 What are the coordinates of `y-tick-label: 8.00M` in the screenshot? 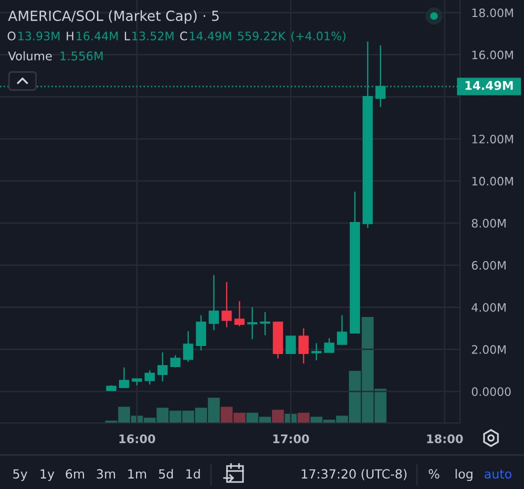 It's located at (489, 223).